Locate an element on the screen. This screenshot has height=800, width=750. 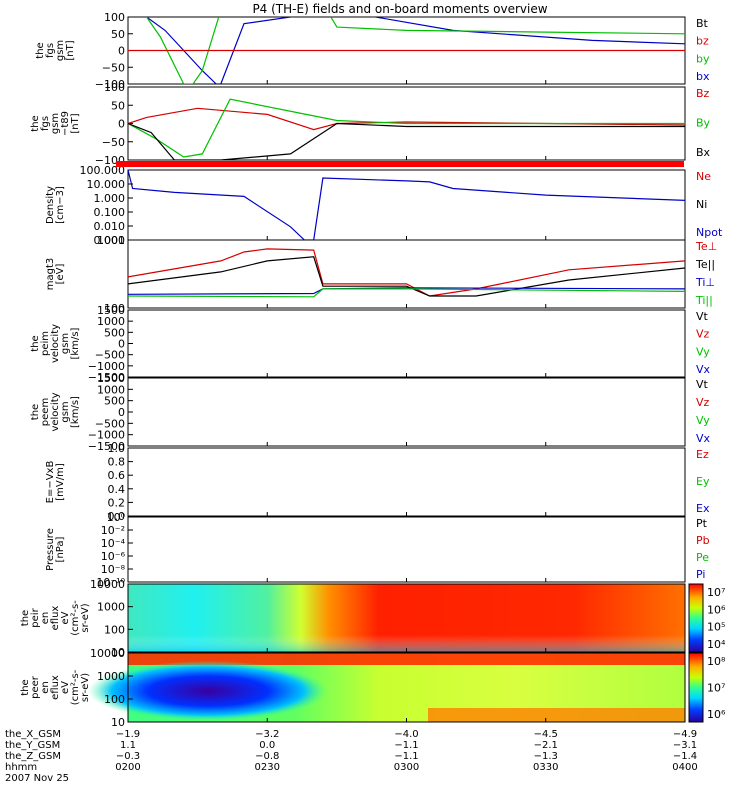
y-tick-label: 10⁻⁴ is located at coordinates (113, 543).